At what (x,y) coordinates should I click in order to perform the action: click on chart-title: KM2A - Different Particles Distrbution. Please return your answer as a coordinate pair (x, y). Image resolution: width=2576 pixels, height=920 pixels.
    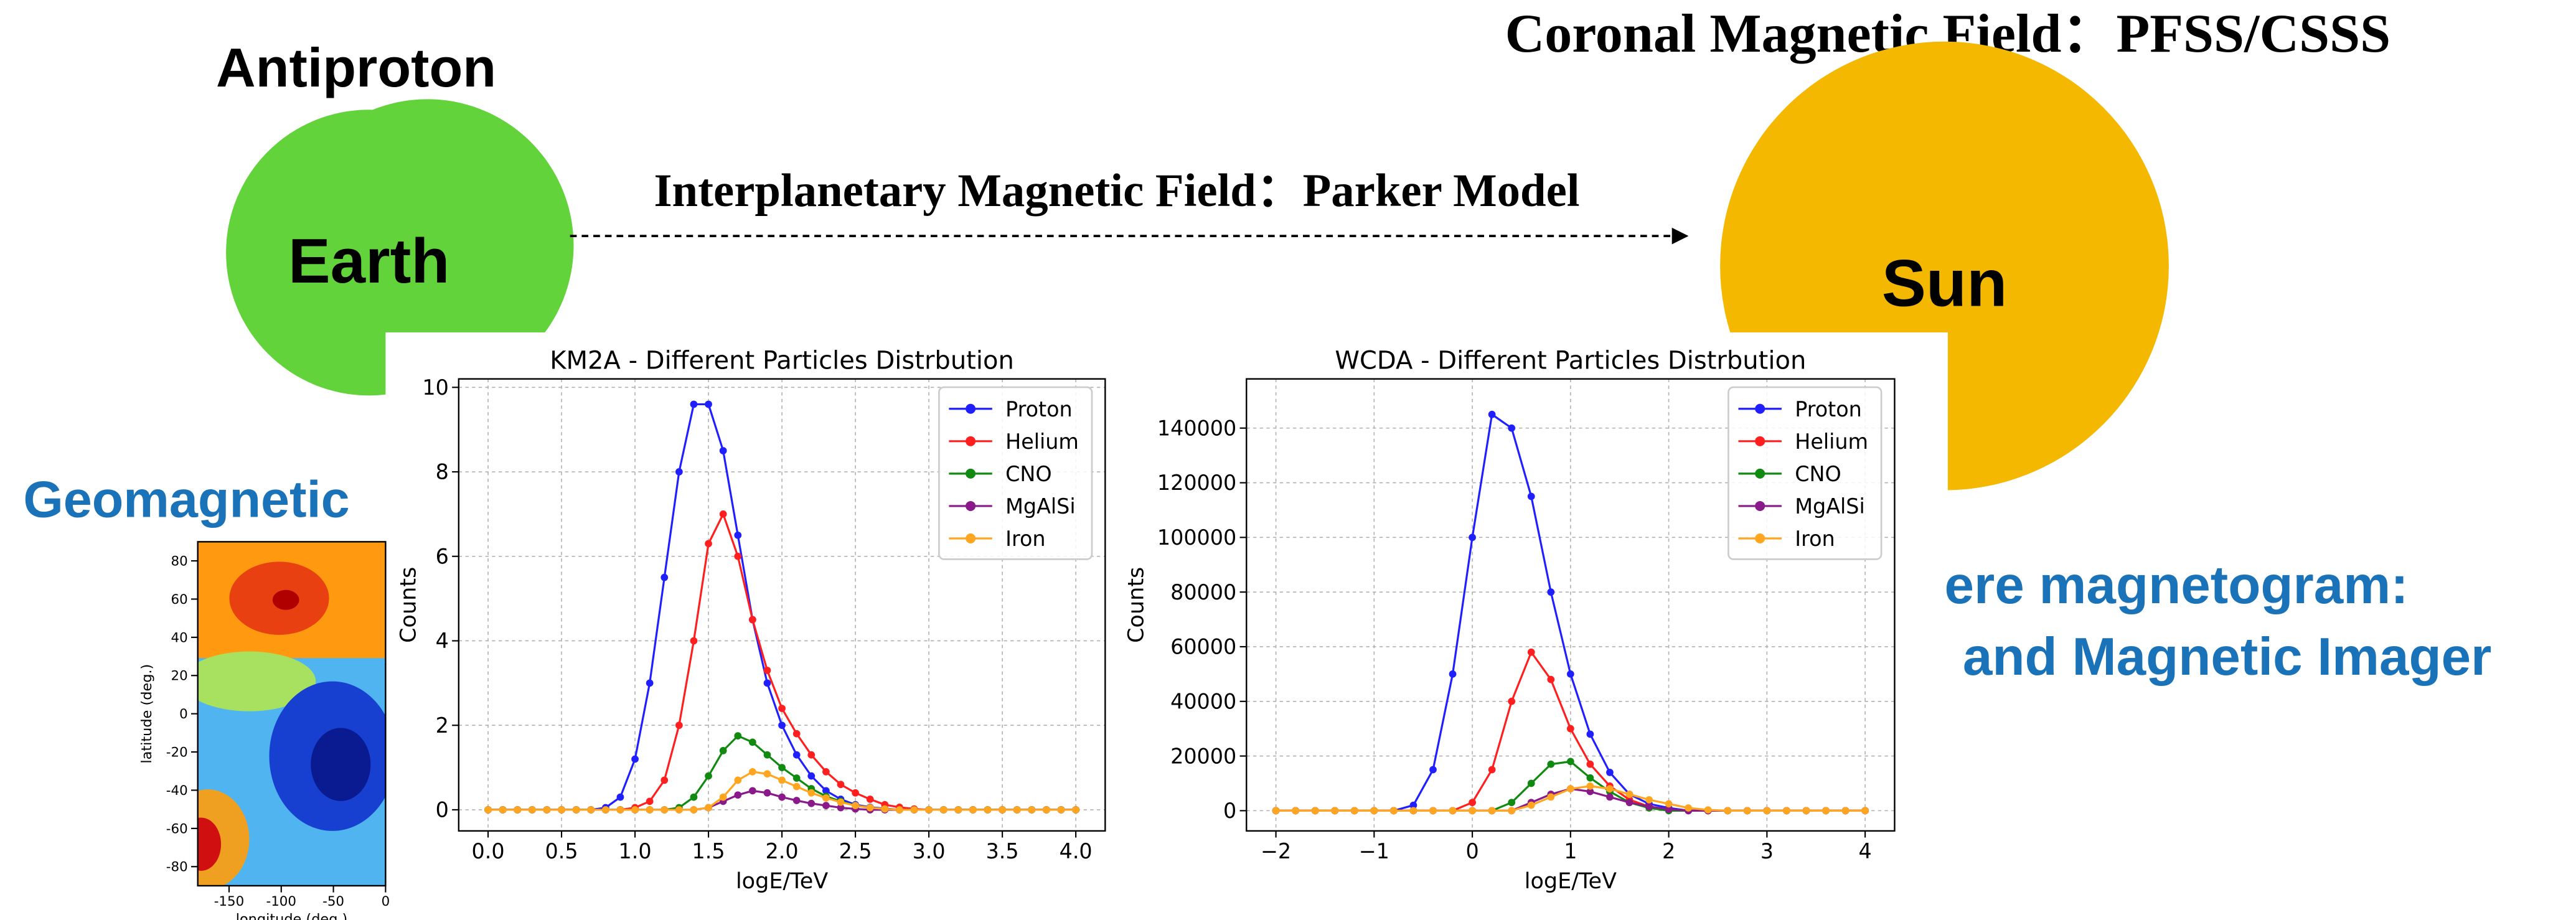
    Looking at the image, I should click on (782, 361).